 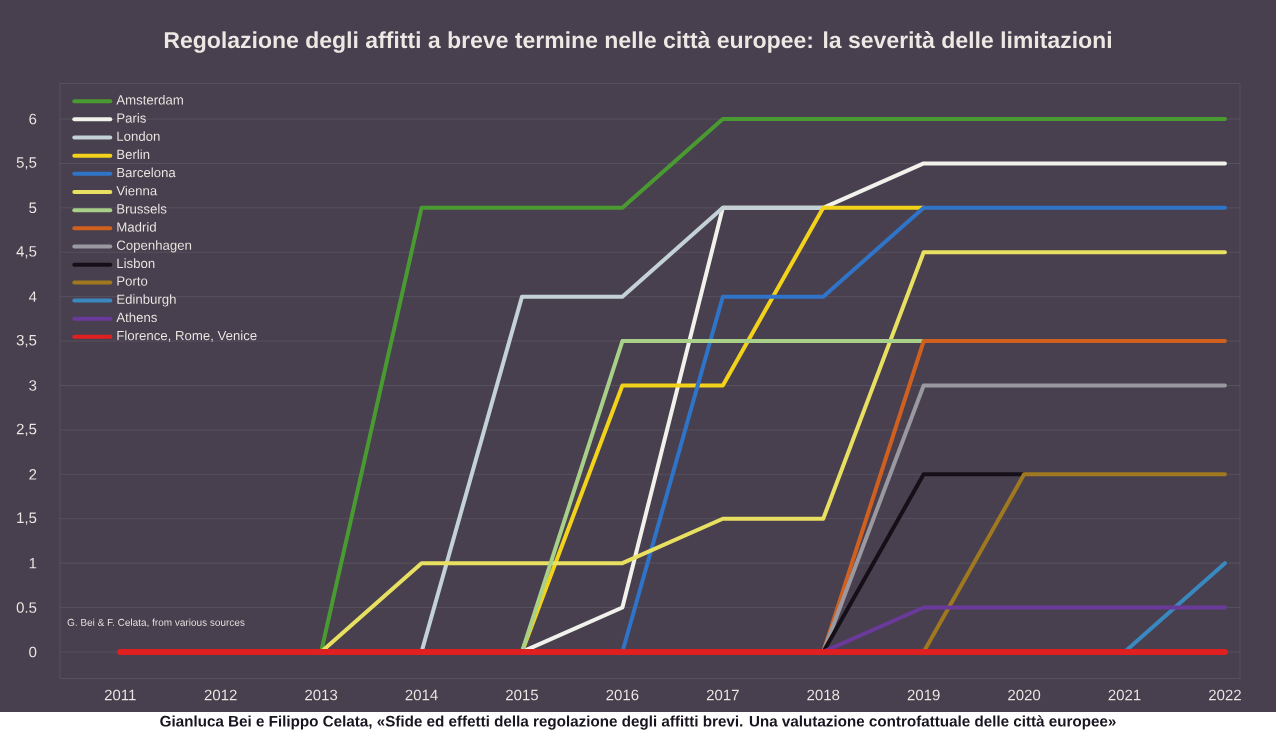 What do you see at coordinates (131, 117) in the screenshot?
I see `legend-label: Paris` at bounding box center [131, 117].